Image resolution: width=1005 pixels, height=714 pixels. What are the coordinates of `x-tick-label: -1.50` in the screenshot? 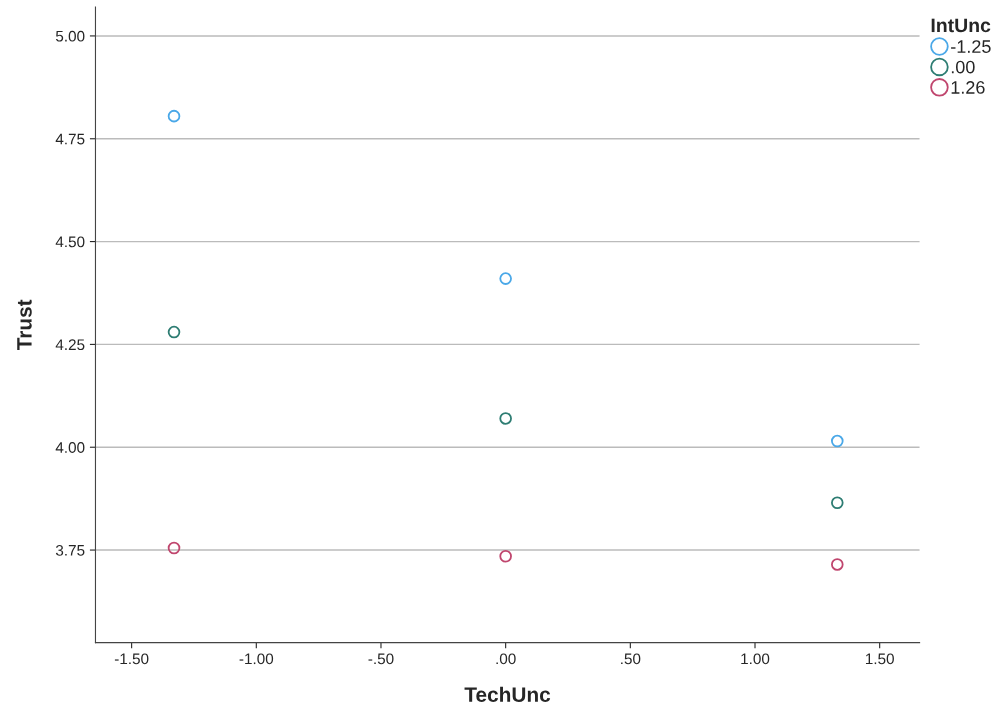 It's located at (131, 659).